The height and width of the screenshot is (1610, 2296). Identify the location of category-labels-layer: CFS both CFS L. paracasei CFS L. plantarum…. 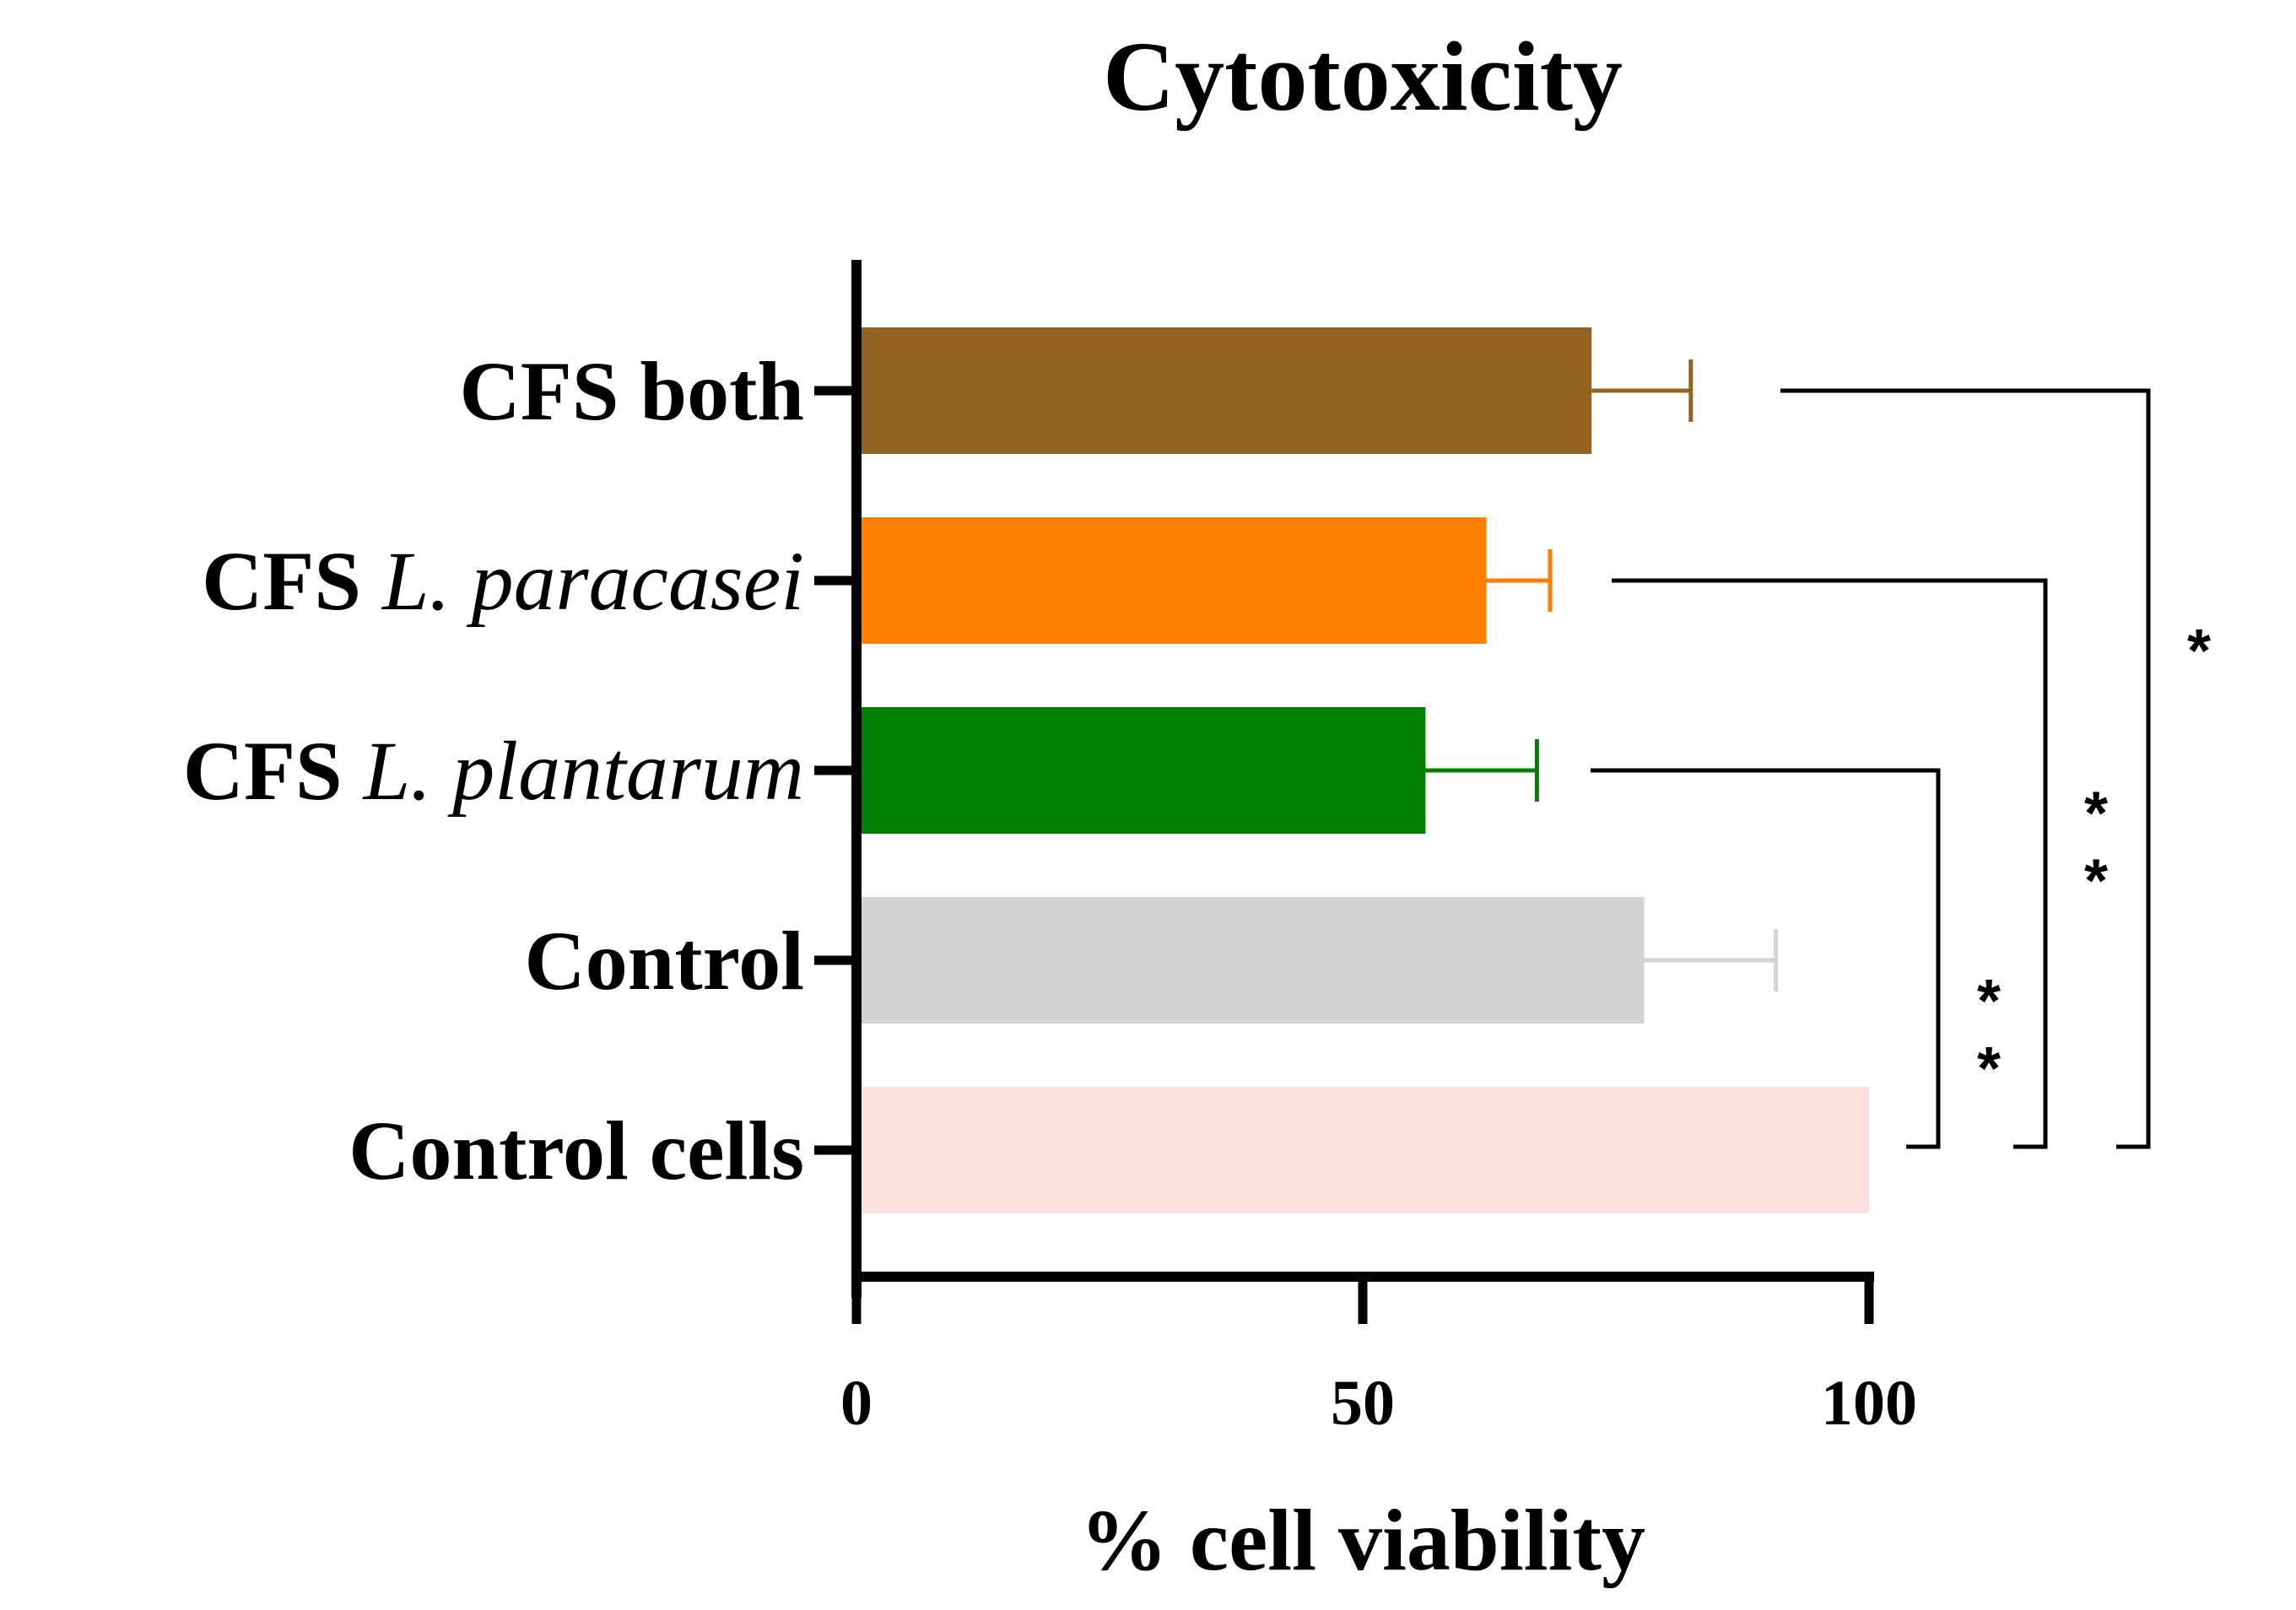
(493, 770).